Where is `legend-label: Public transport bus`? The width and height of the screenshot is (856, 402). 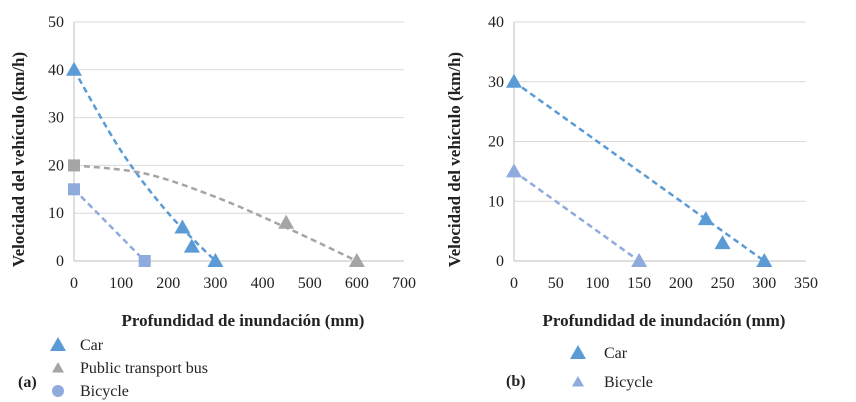
legend-label: Public transport bus is located at coordinates (144, 368).